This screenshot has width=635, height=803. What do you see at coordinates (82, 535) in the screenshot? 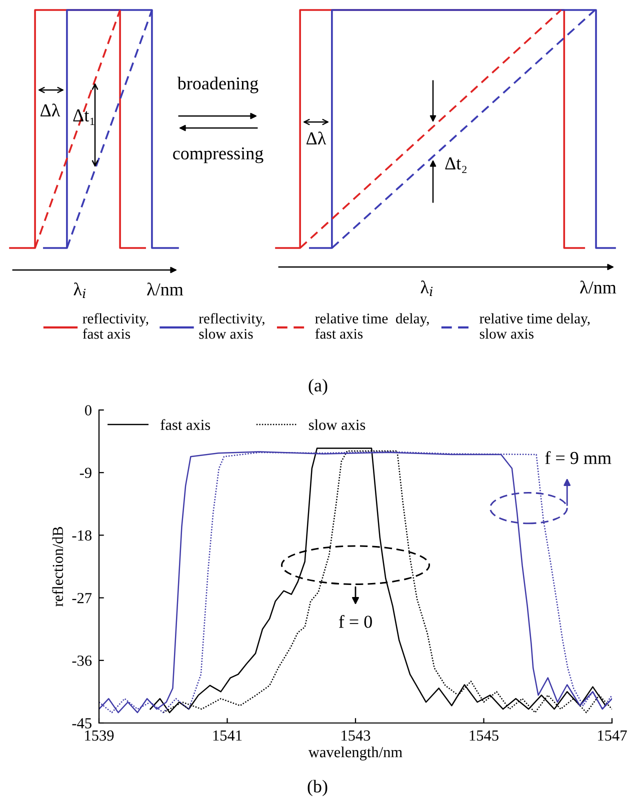
I see `y-tick-label: -18` at bounding box center [82, 535].